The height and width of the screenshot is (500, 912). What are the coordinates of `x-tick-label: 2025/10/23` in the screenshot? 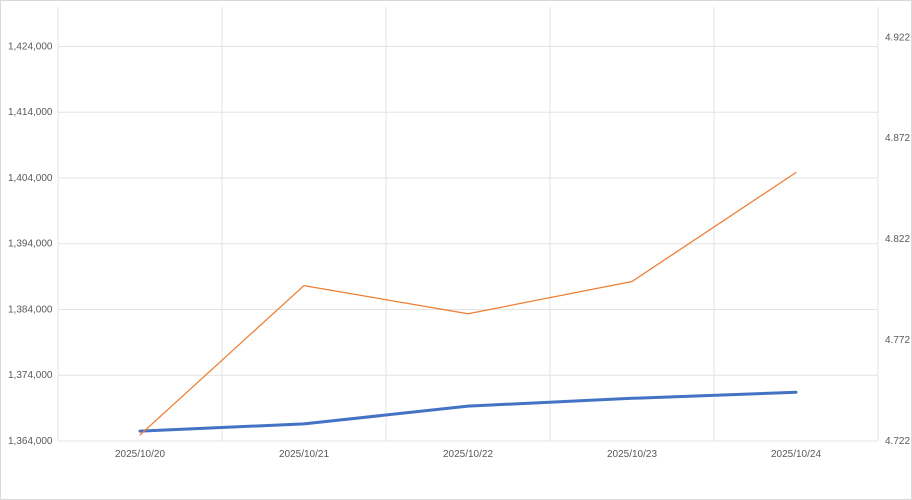 It's located at (632, 454).